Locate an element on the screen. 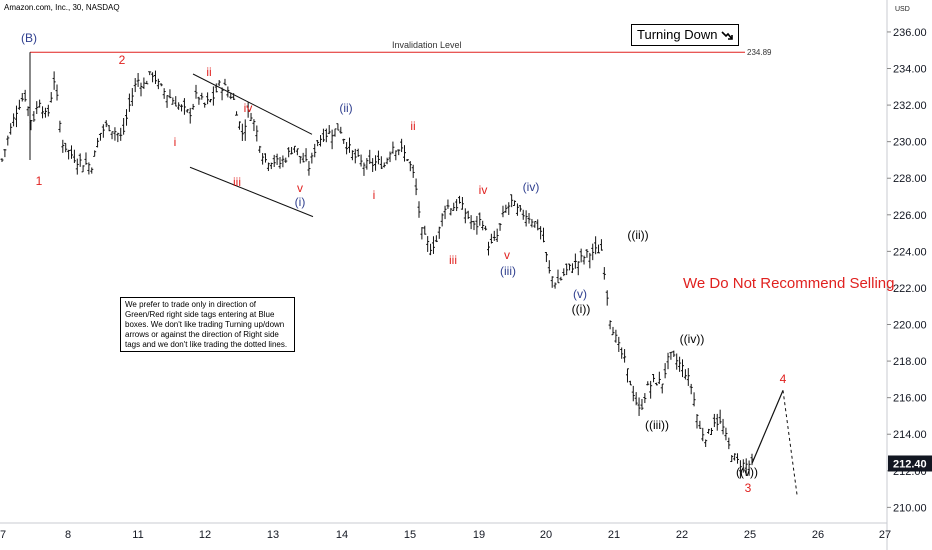 This screenshot has height=550, width=932. x-tick-label: 21 is located at coordinates (614, 535).